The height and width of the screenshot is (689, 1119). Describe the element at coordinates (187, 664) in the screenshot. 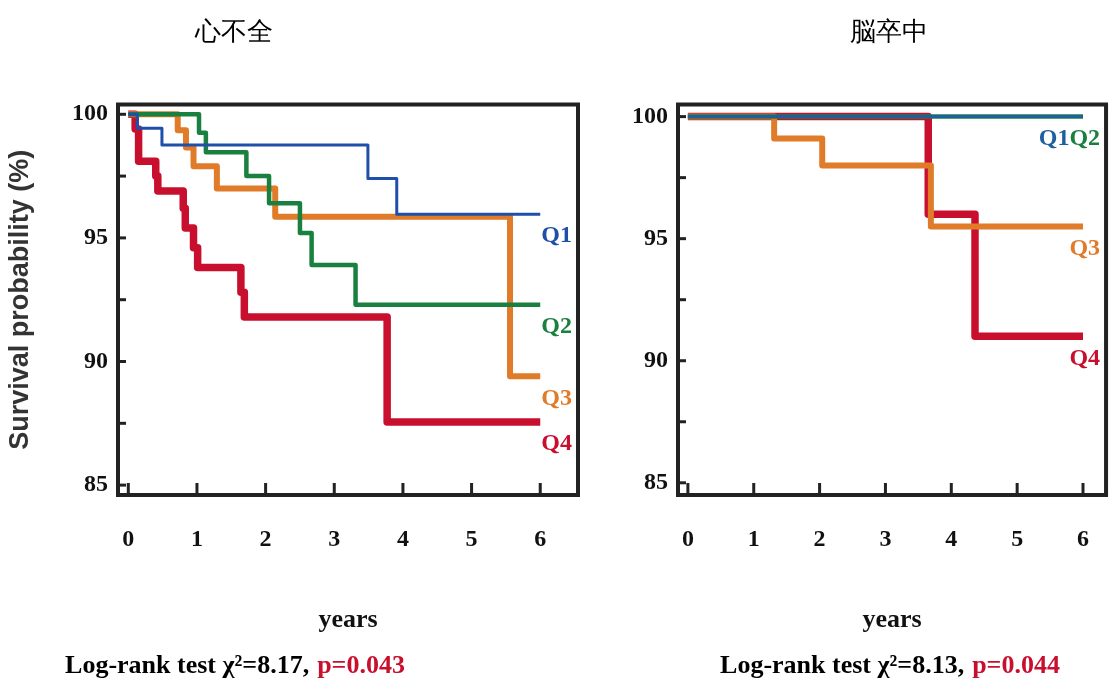

I see `text: Log-rank test χ²=8.17,` at that location.